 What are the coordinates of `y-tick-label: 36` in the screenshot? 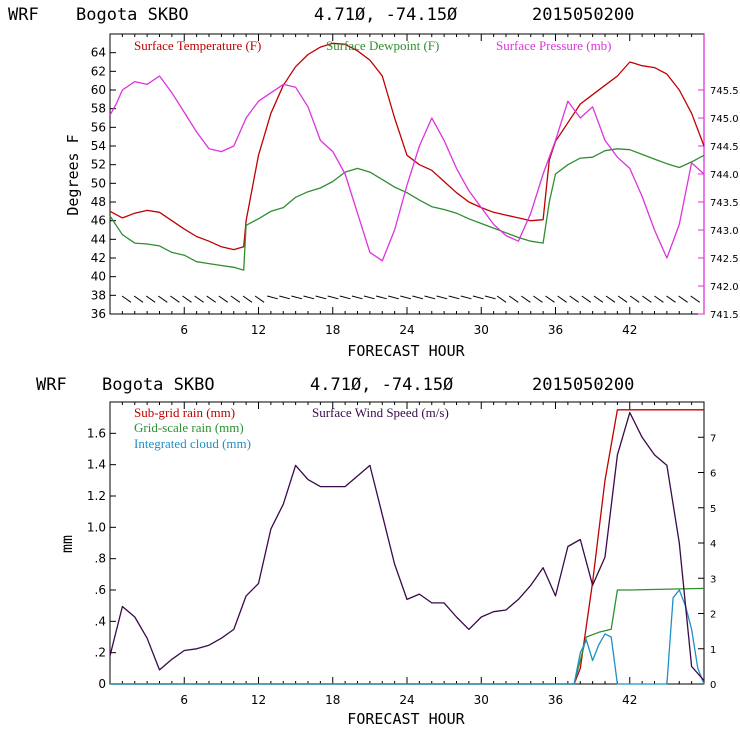 It's located at (98, 314).